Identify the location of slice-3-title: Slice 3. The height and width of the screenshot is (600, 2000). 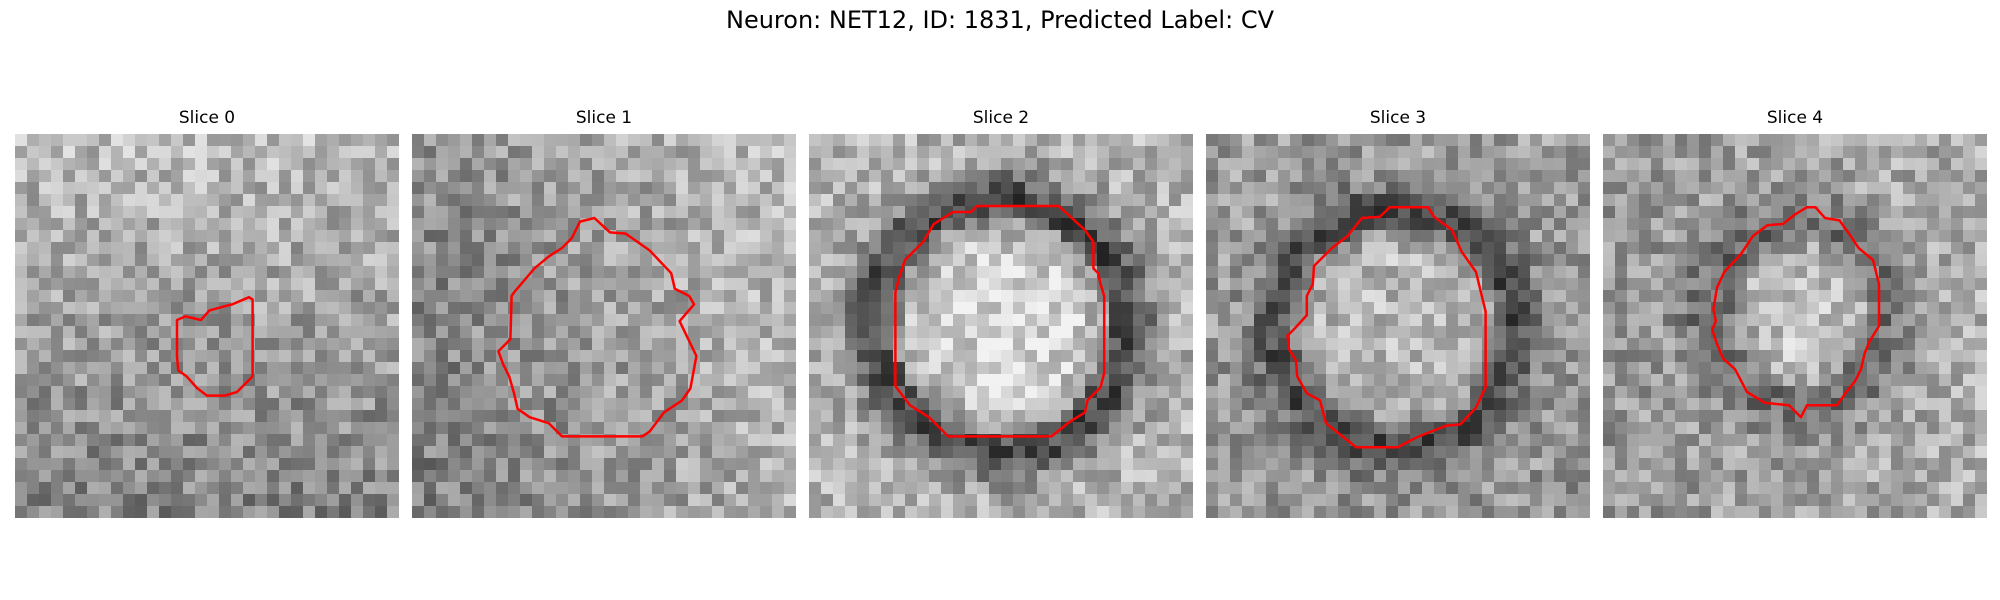
(1398, 118).